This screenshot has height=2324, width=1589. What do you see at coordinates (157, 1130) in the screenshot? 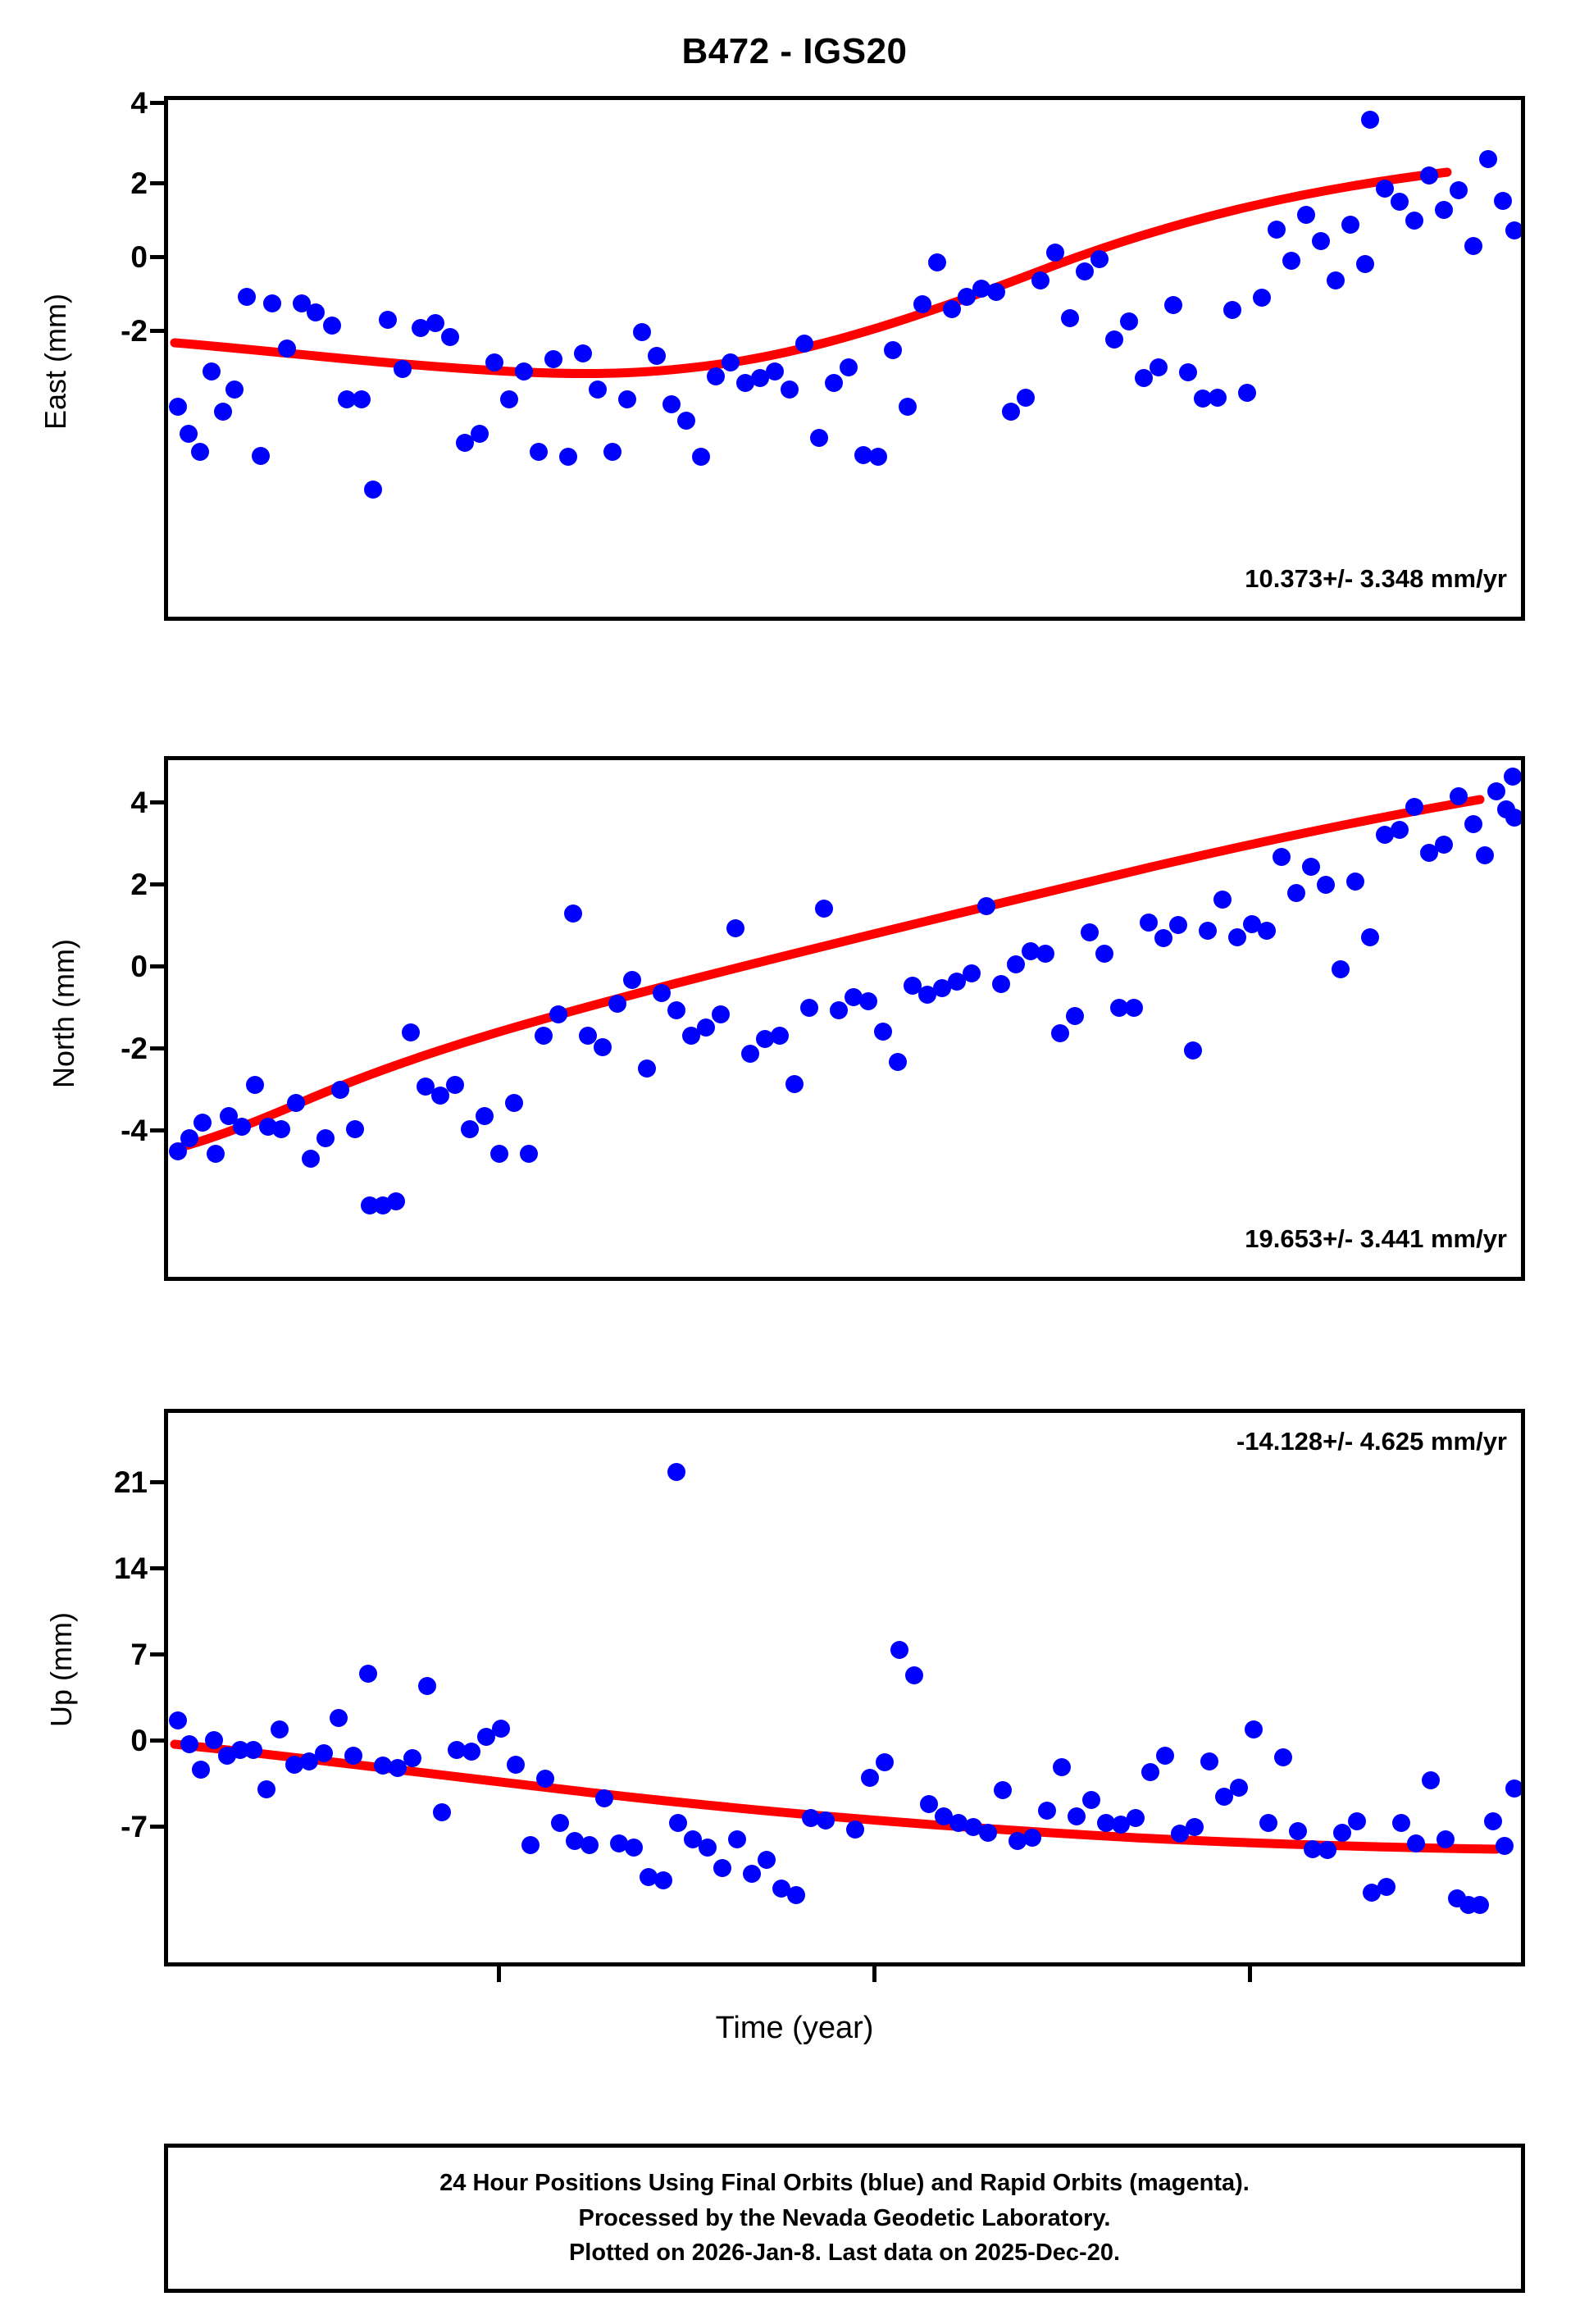
I see `north-tick-mark-neg4` at bounding box center [157, 1130].